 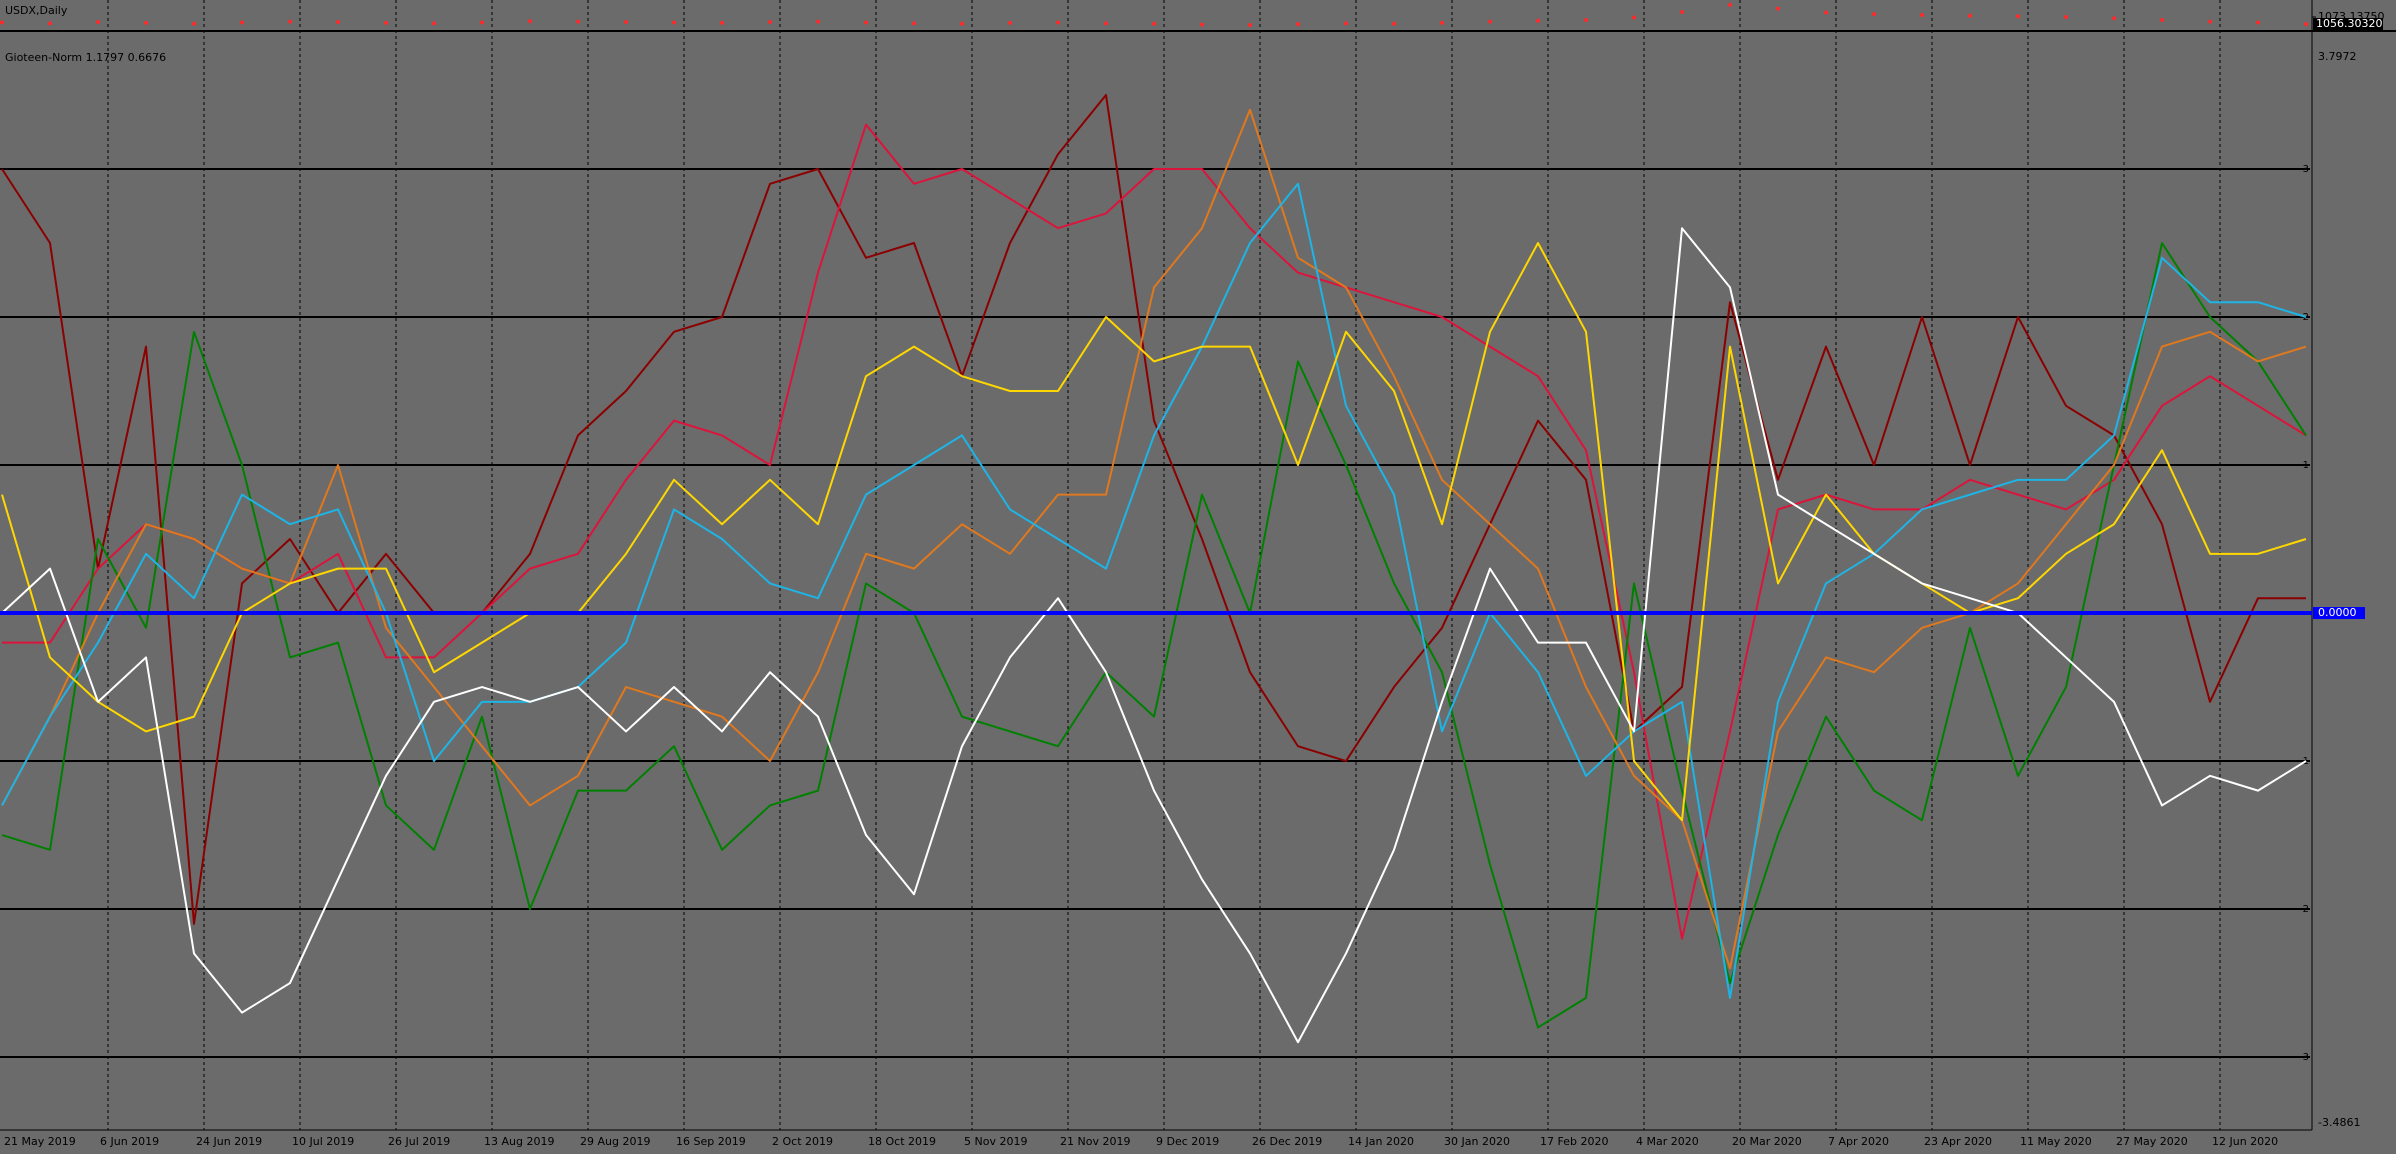 I want to click on x-tick-label: 27 May 2020, so click(x=2152, y=1141).